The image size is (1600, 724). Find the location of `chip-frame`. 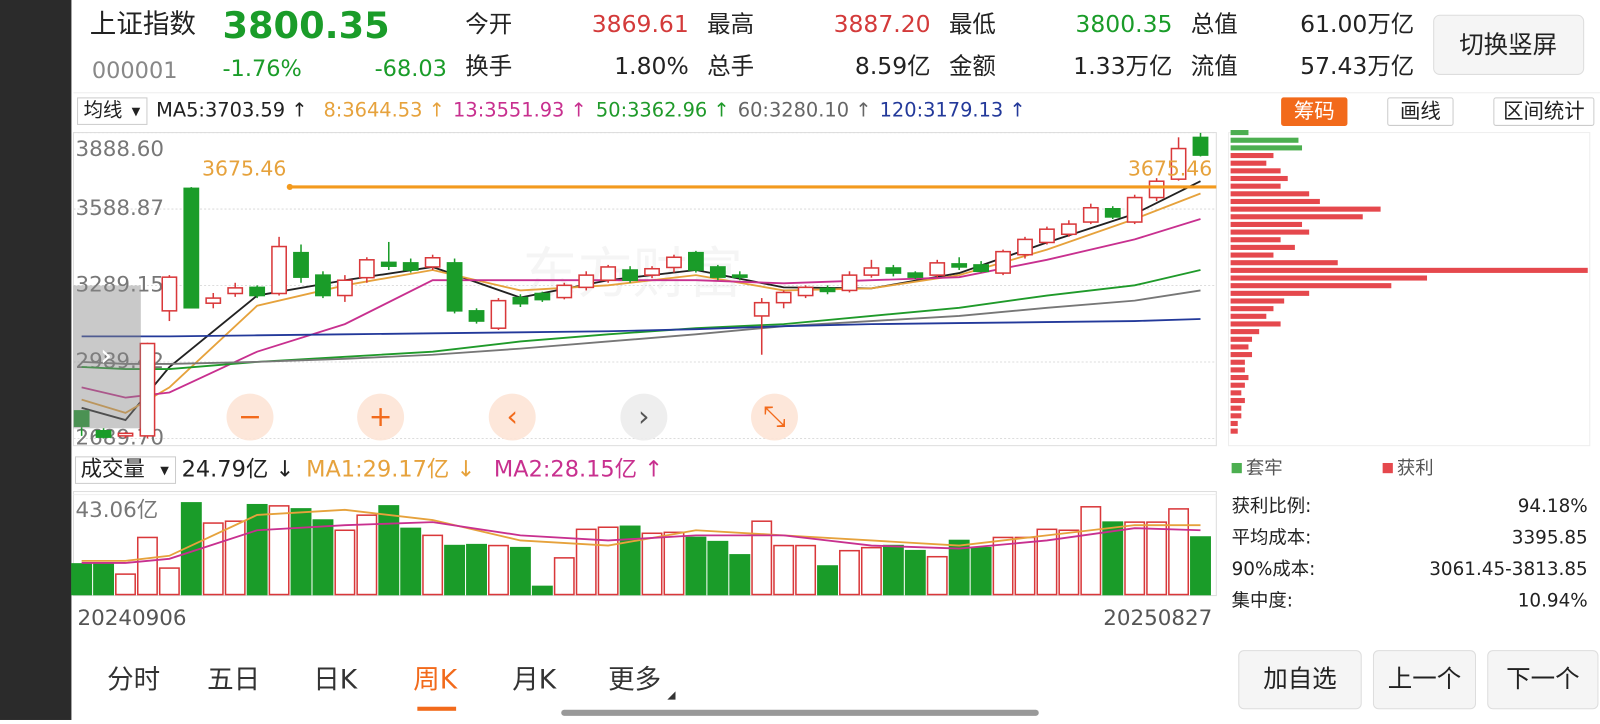

chip-frame is located at coordinates (1409, 289).